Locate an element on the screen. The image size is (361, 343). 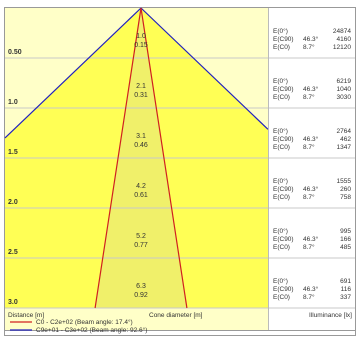
c0-diameter-label: 5.2 is located at coordinates (141, 236).